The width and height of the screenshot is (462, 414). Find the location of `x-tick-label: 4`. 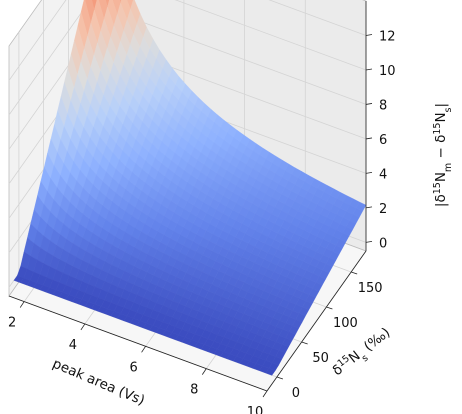

x-tick-label: 4 is located at coordinates (73, 345).